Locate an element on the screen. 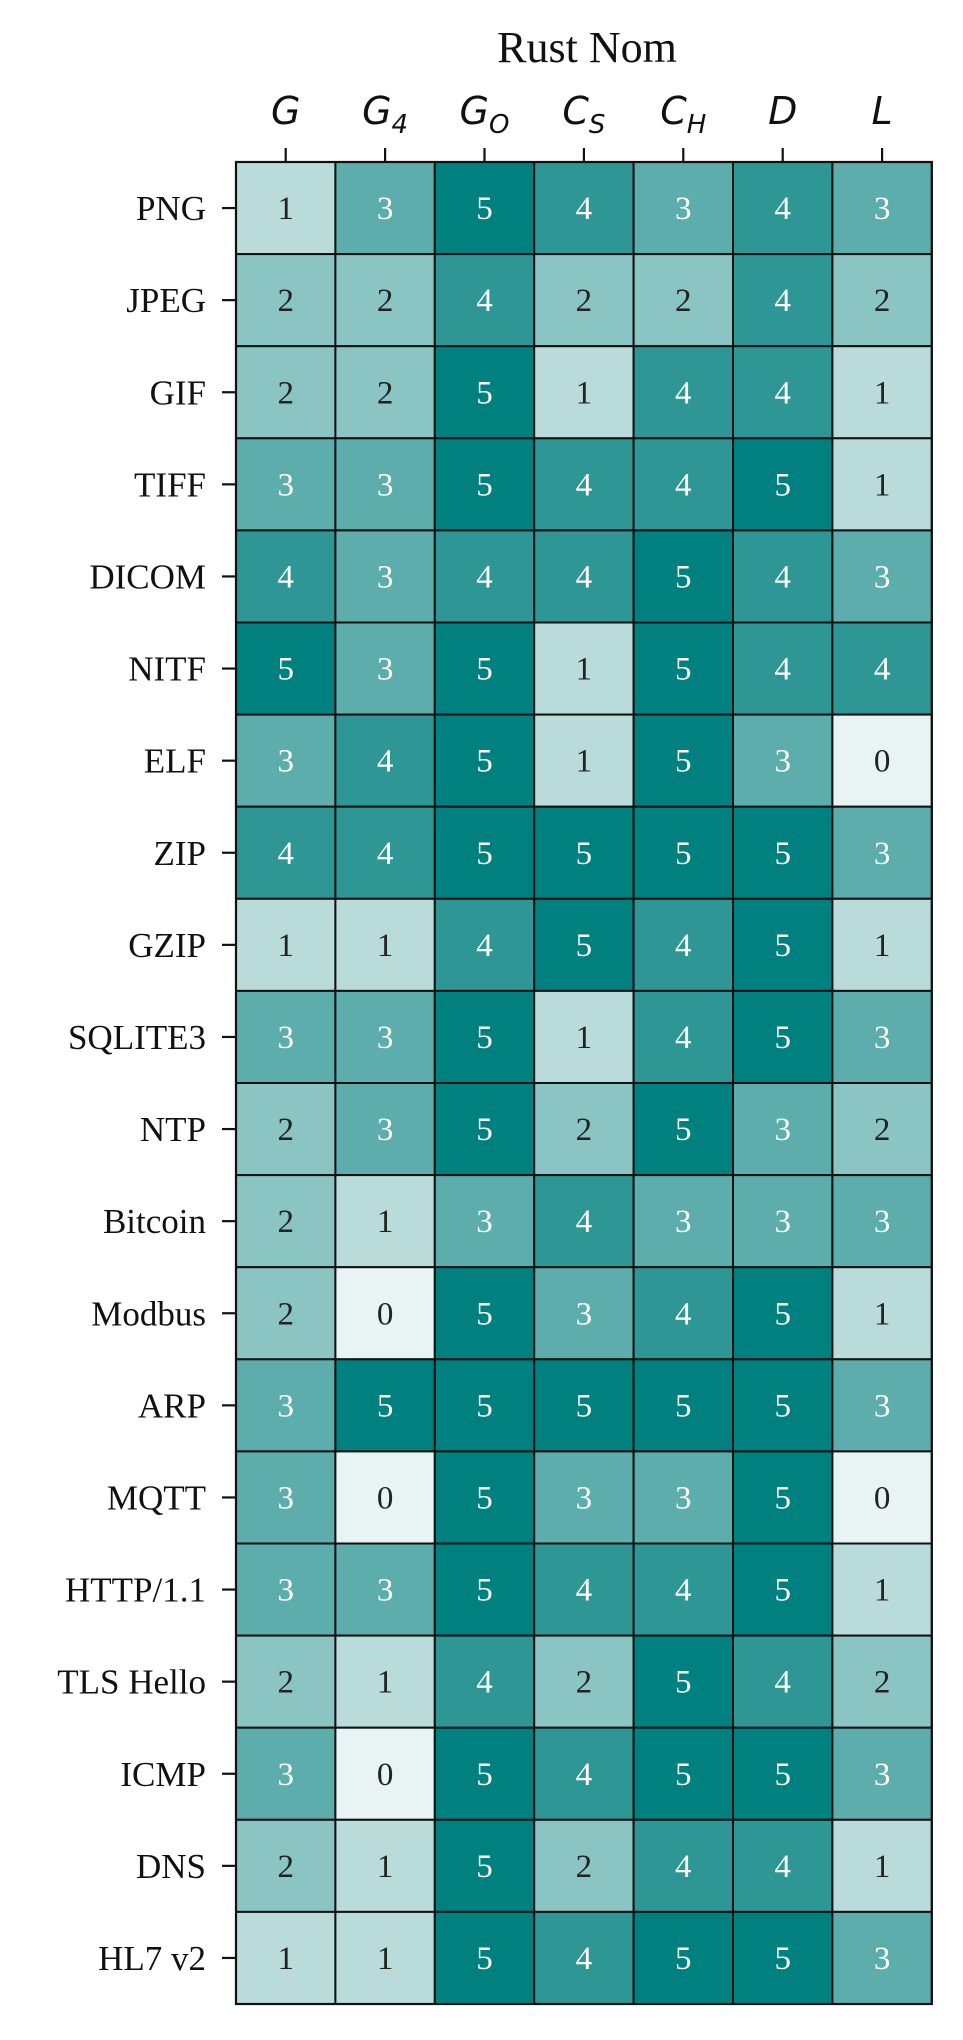 This screenshot has height=2040, width=963. row-label: TLS Hello is located at coordinates (131, 1682).